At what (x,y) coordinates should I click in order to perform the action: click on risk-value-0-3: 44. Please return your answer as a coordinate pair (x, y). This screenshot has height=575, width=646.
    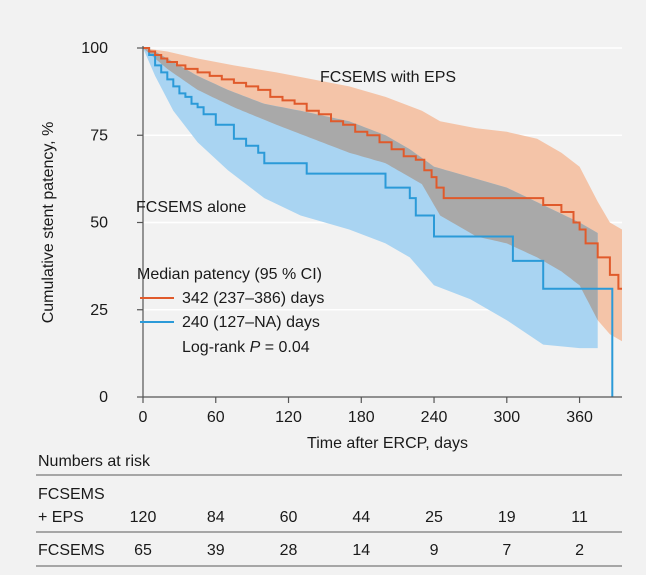
    Looking at the image, I should click on (361, 517).